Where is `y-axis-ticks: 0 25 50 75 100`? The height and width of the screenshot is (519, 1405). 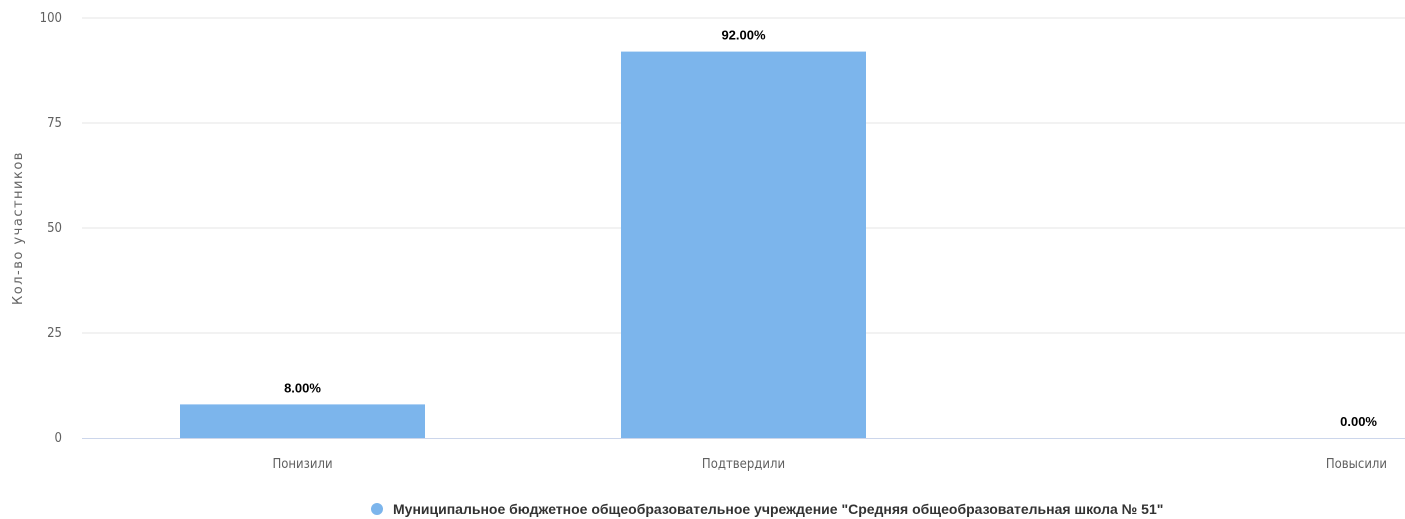
y-axis-ticks: 0 25 50 75 100 is located at coordinates (51, 228).